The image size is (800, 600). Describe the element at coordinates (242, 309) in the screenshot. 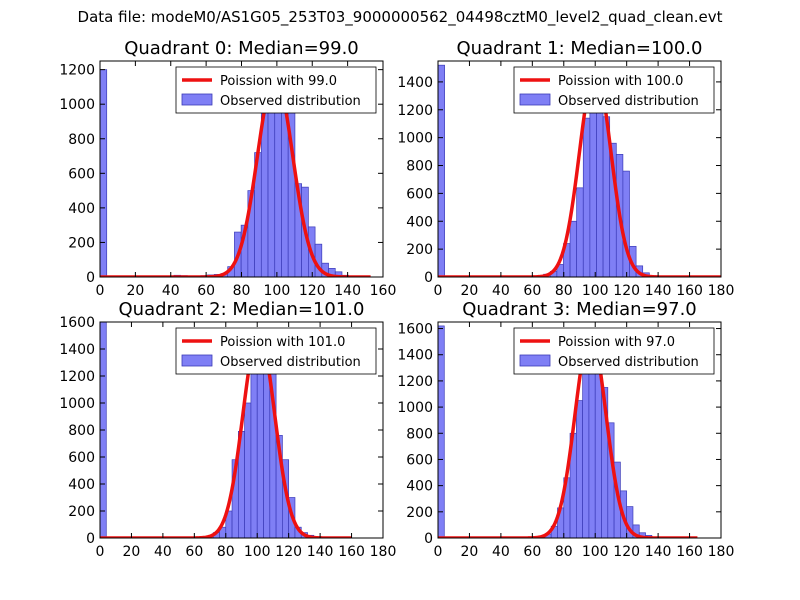

I see `quadrant-2-title: Quadrant 2: Median=101.0` at that location.